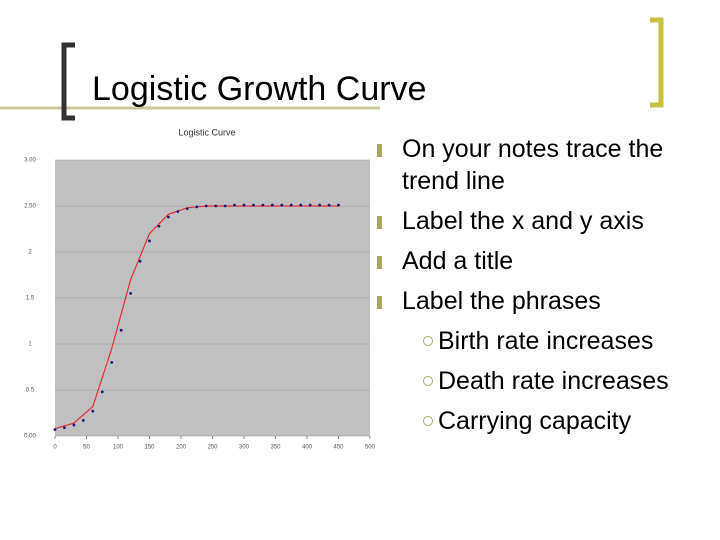  I want to click on x-tick-label: 150, so click(149, 448).